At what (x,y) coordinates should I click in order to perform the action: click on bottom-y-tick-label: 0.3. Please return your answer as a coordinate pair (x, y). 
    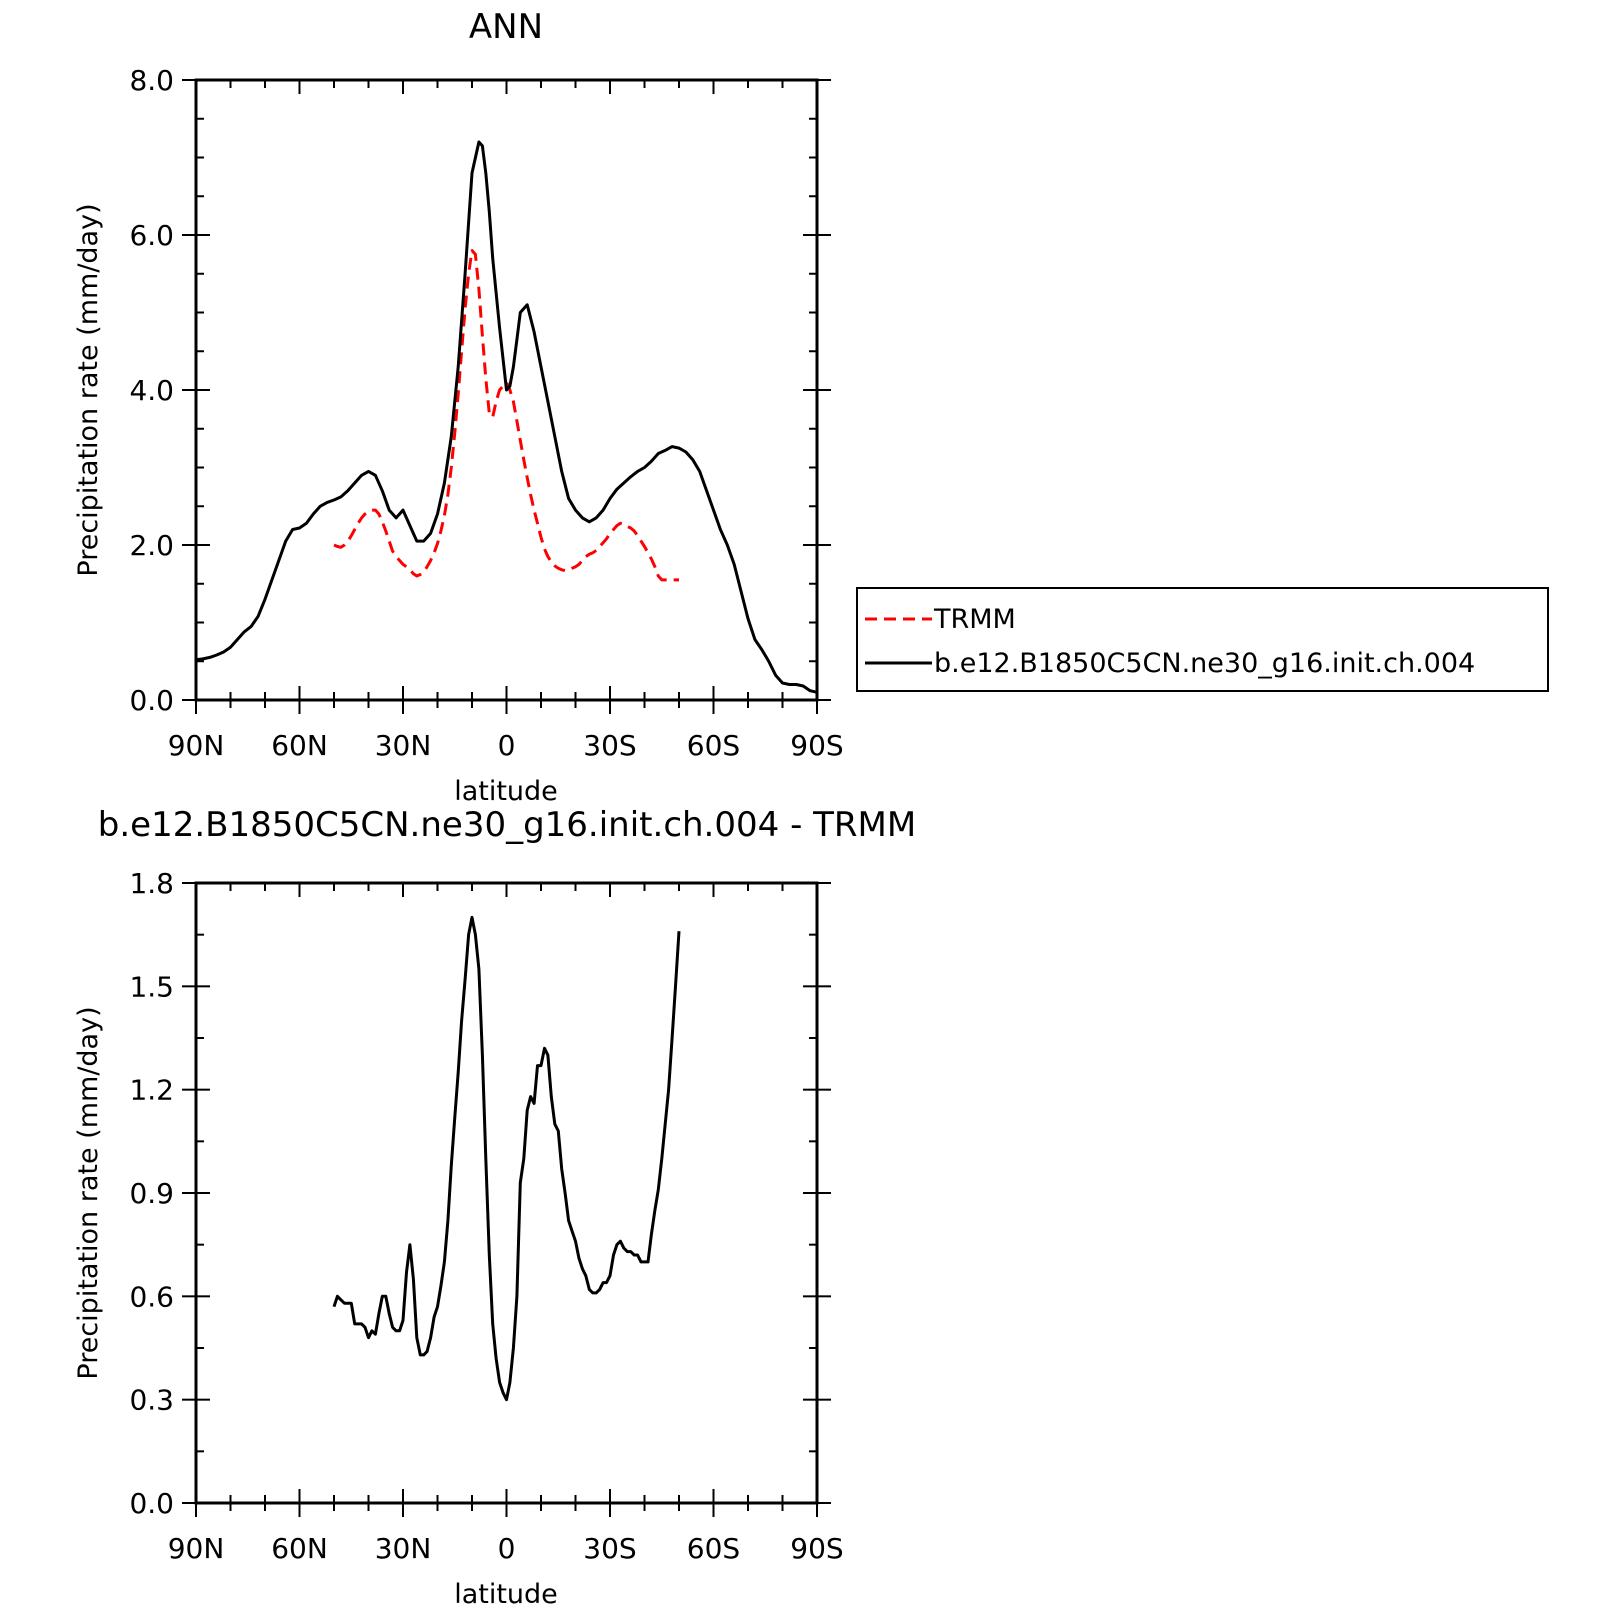
    Looking at the image, I should click on (151, 1400).